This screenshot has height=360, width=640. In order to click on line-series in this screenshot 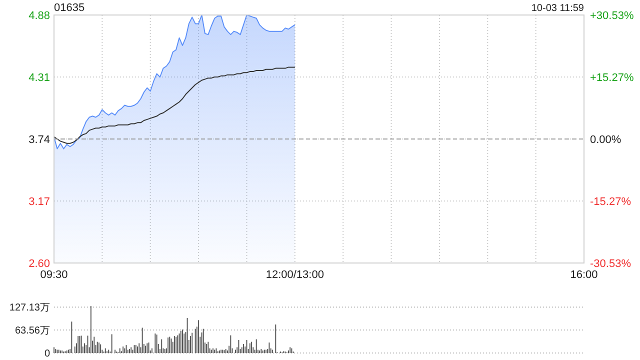, I will do `click(175, 105)`.